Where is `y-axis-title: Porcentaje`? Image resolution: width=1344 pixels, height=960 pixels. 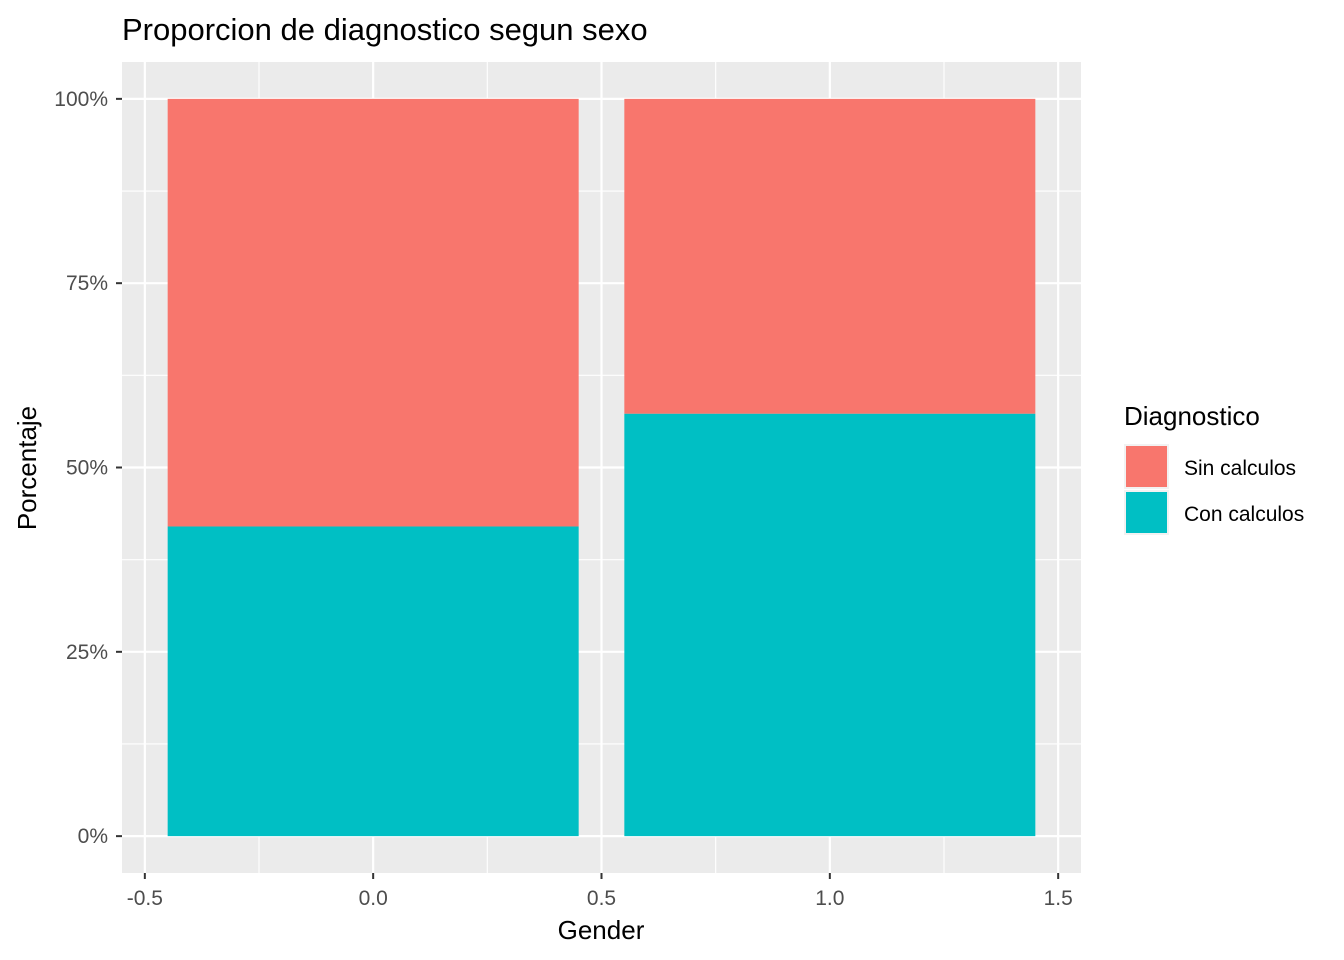
y-axis-title: Porcentaje is located at coordinates (27, 468).